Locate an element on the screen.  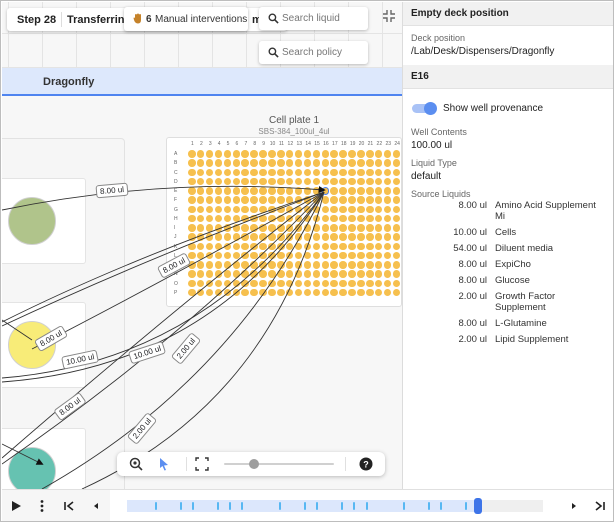
well-J17 is located at coordinates (334, 237).